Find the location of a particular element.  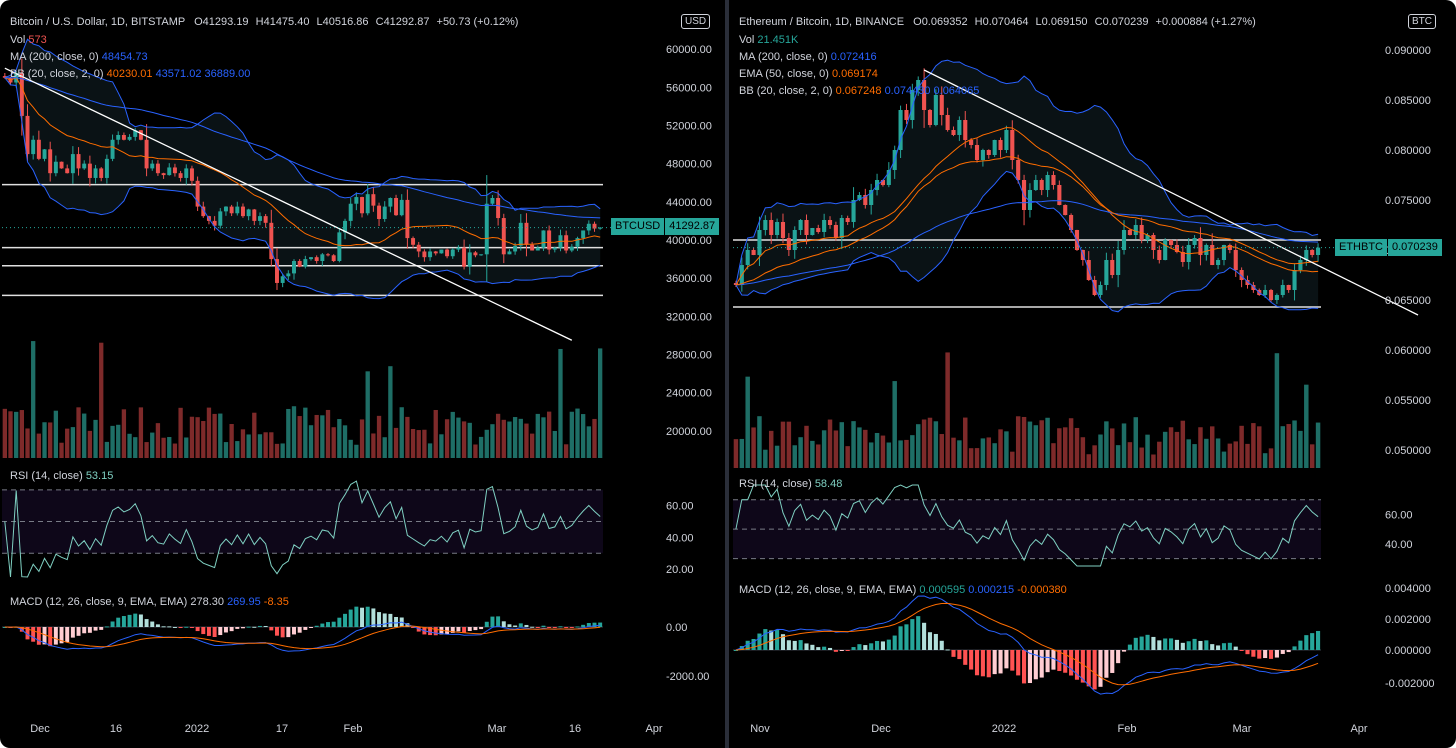

btc-currency-badge: USD is located at coordinates (696, 21).